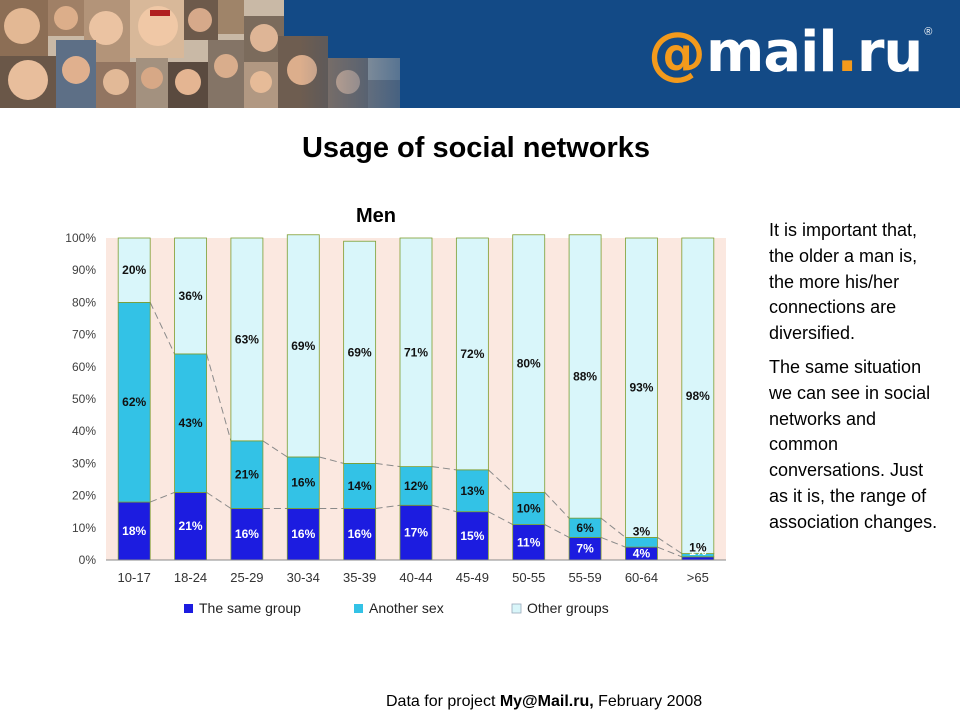 The width and height of the screenshot is (960, 720). What do you see at coordinates (529, 542) in the screenshot?
I see `data-label: 11%` at bounding box center [529, 542].